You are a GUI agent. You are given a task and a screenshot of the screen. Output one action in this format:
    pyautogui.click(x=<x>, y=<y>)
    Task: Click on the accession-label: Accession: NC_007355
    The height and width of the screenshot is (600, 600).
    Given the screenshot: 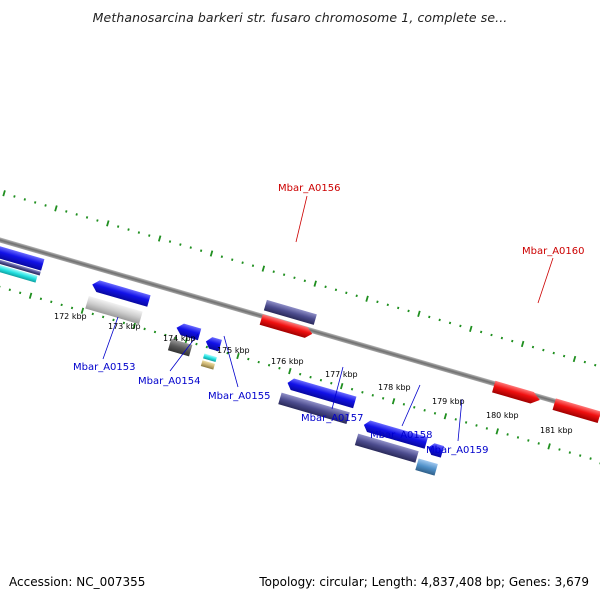 What is the action you would take?
    pyautogui.click(x=77, y=582)
    